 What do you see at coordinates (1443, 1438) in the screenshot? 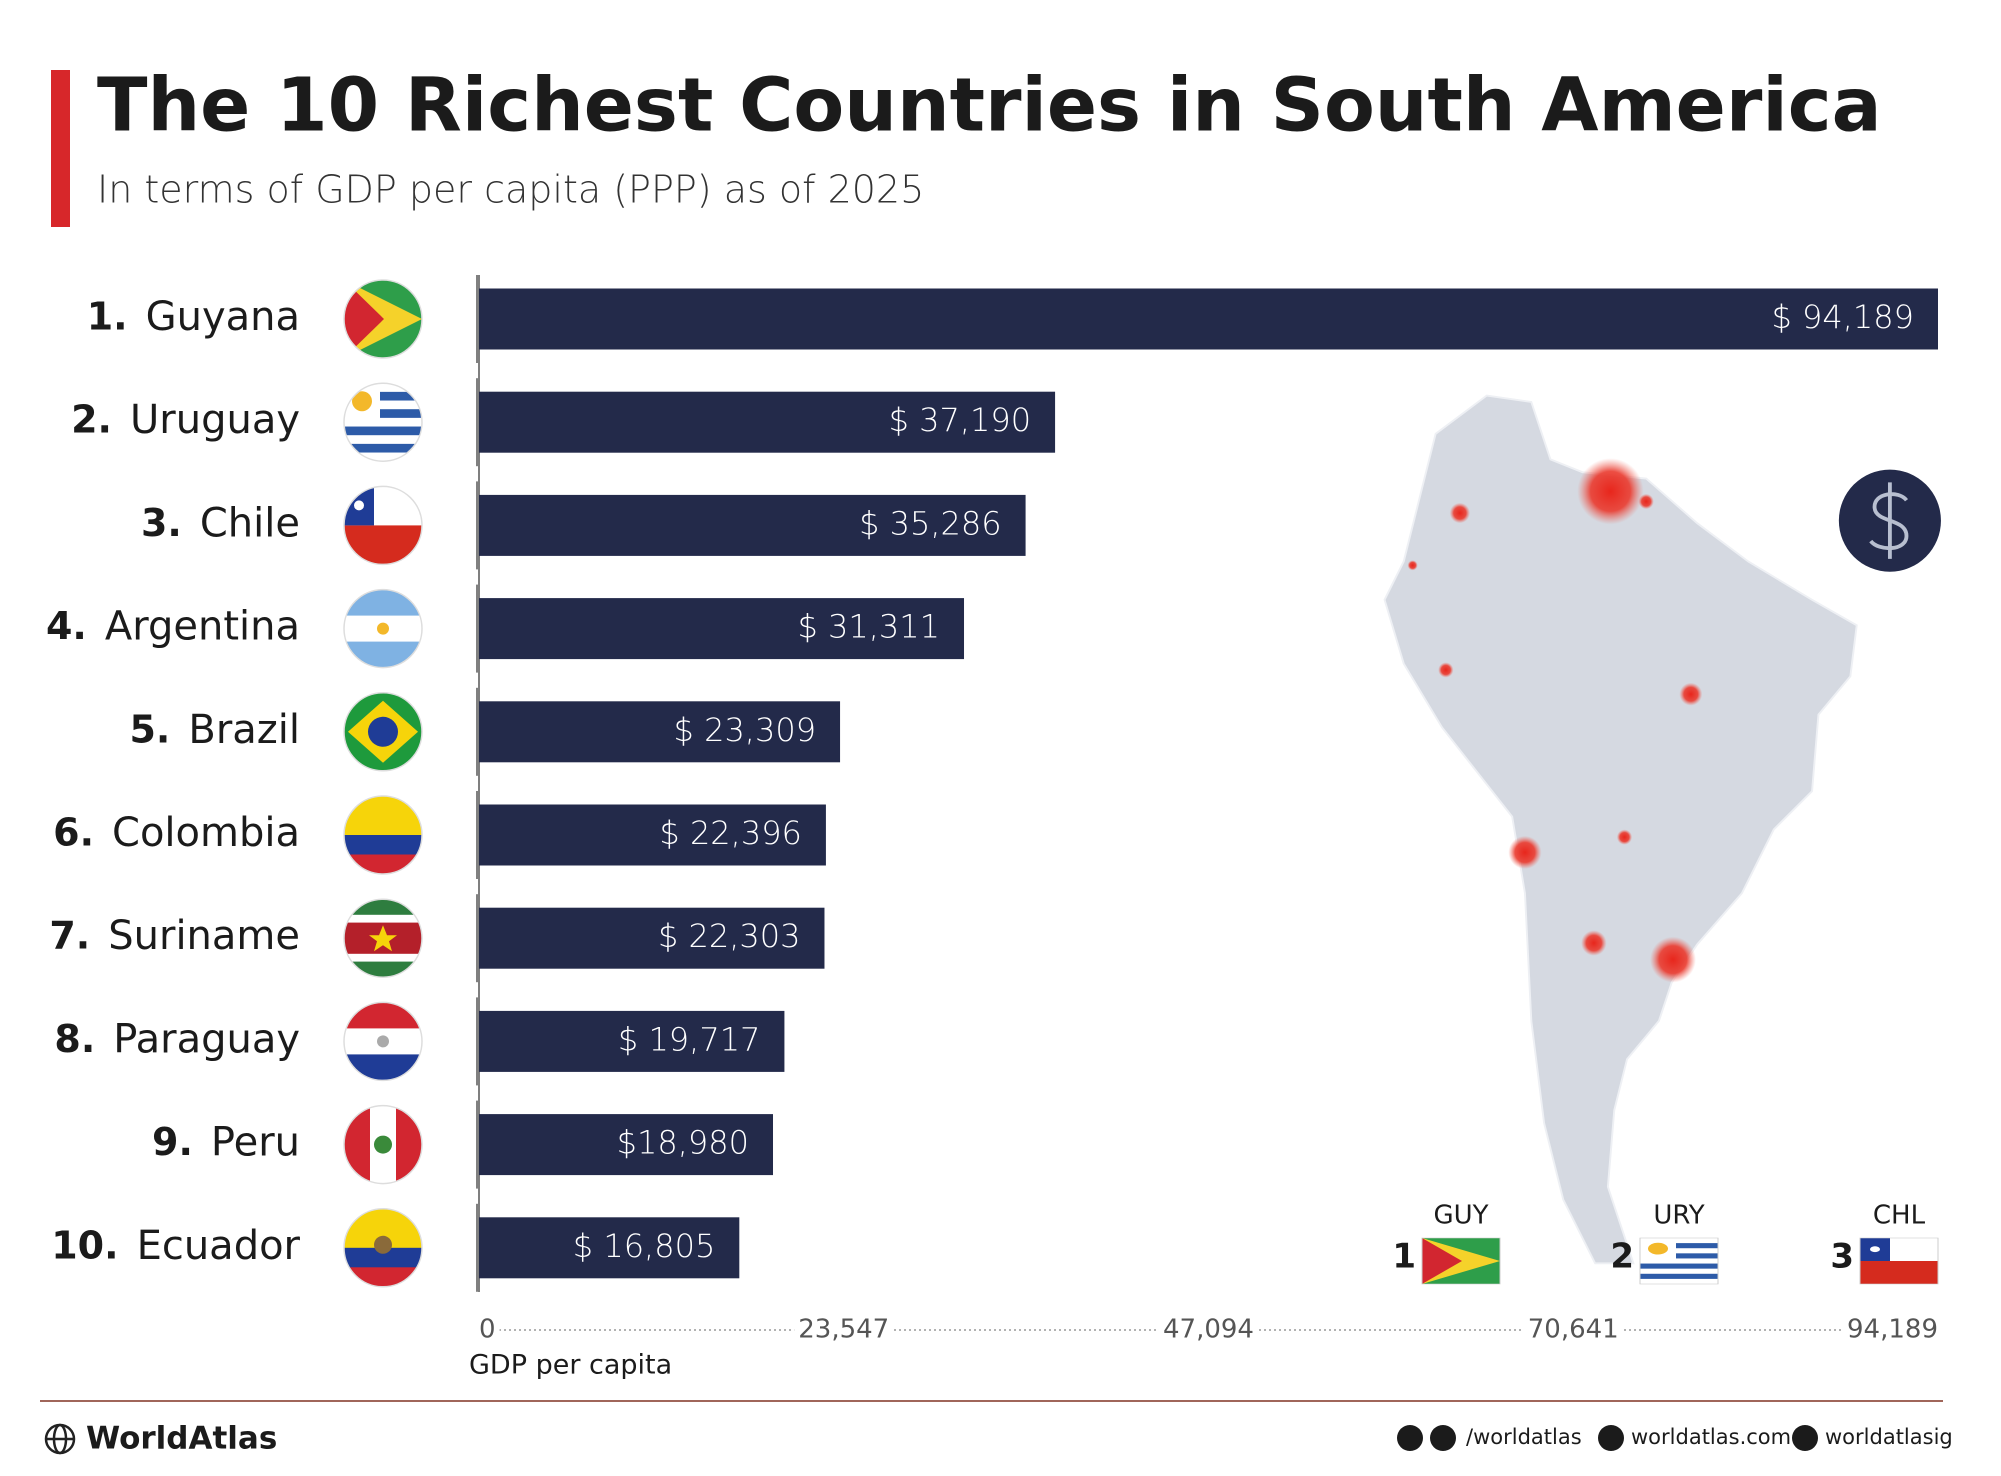
I see `facebook-icon` at bounding box center [1443, 1438].